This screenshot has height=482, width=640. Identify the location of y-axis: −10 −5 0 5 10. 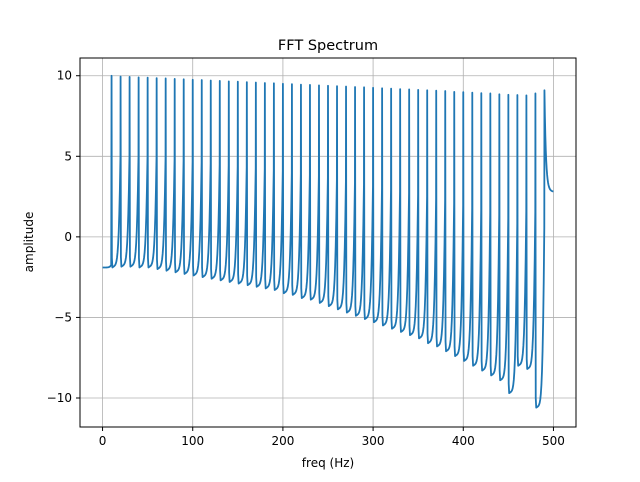
(63, 237).